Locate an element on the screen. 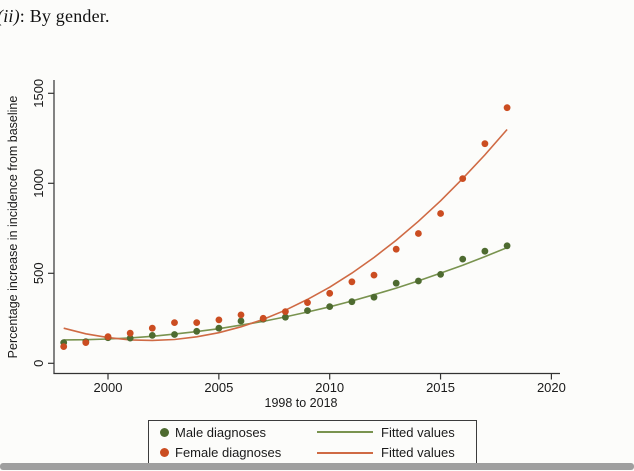 The height and width of the screenshot is (471, 634). fitted-line-male is located at coordinates (285, 293).